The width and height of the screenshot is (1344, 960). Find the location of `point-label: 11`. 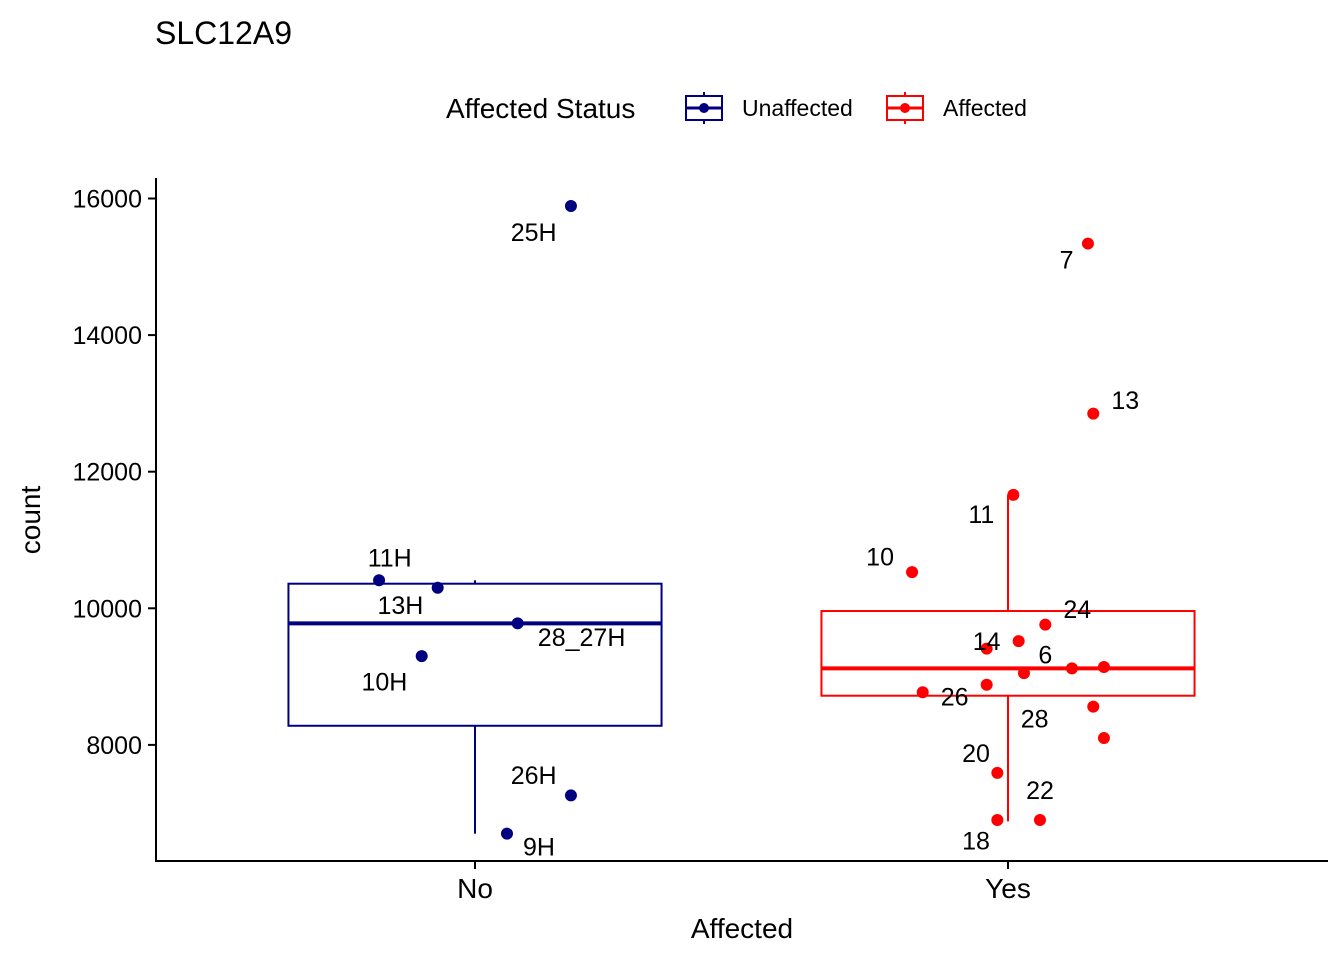

point-label: 11 is located at coordinates (981, 515).